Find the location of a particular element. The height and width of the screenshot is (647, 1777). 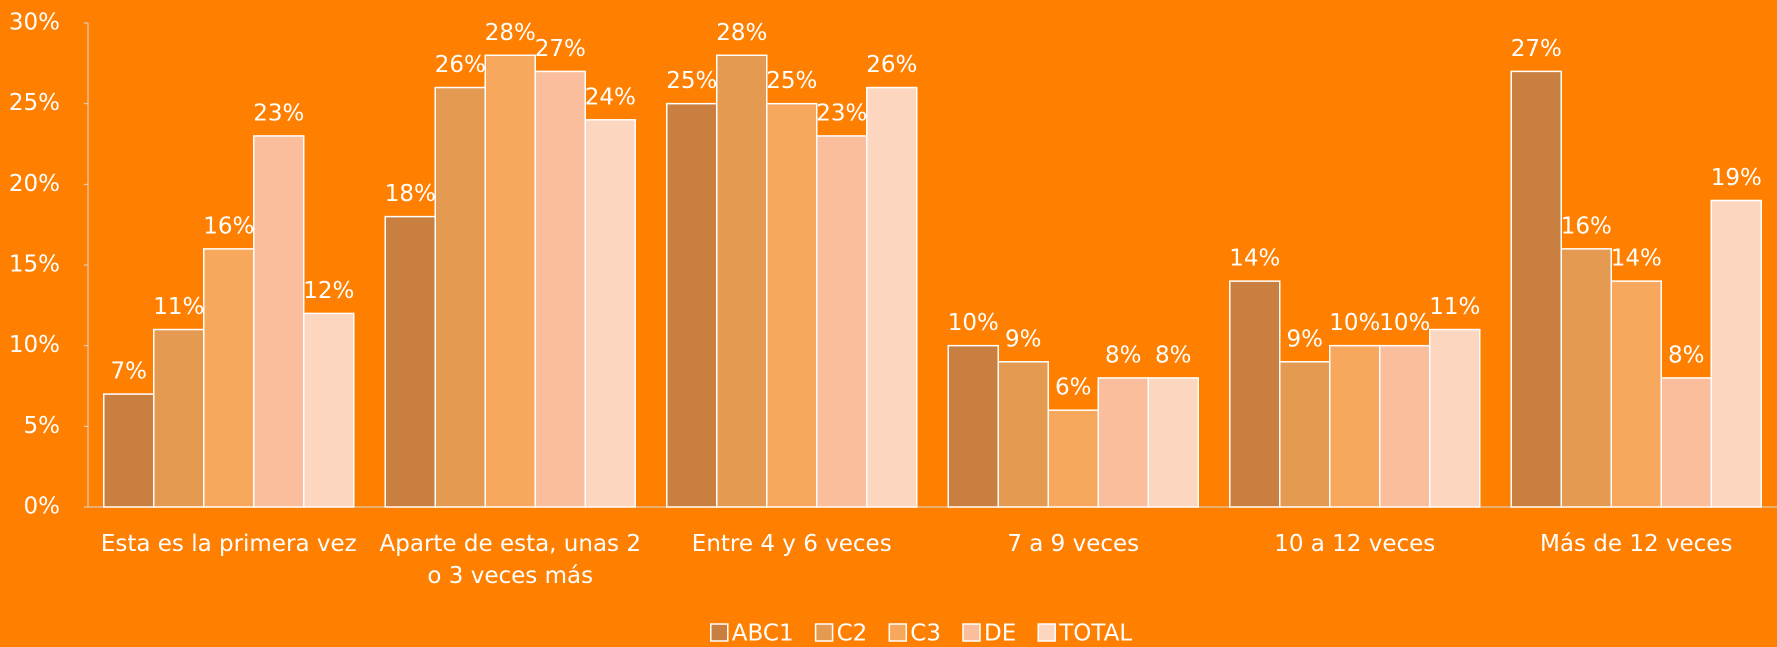

y-tick-label: 10% is located at coordinates (34, 345).